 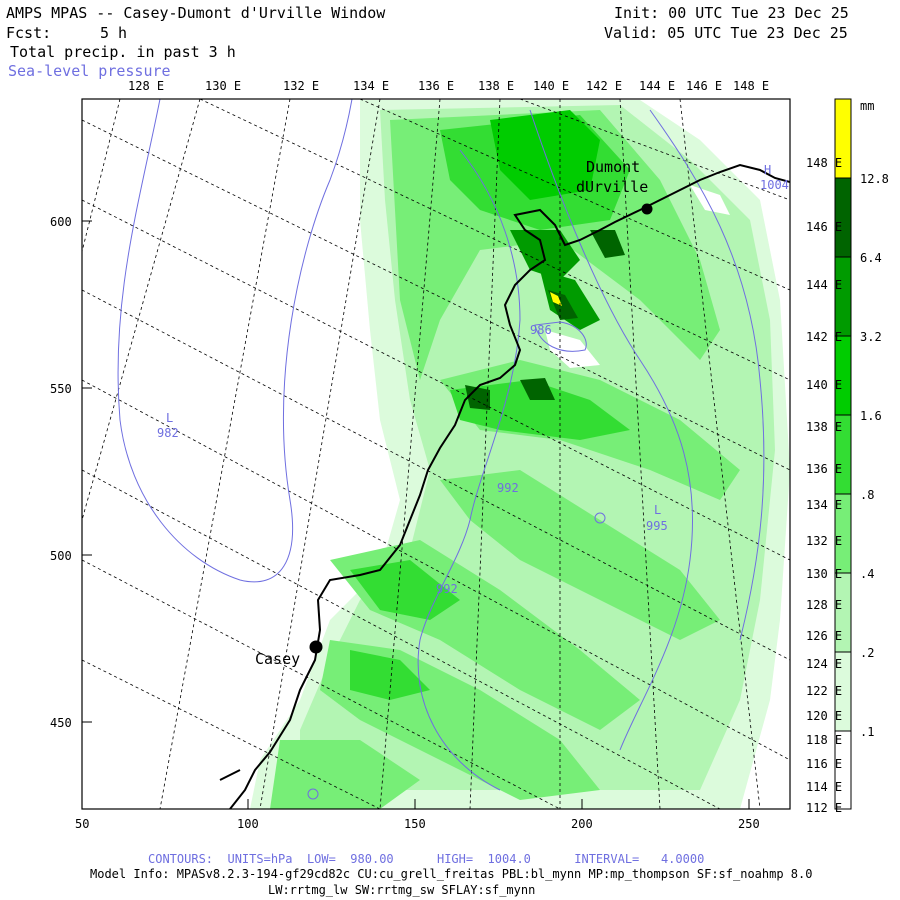 What do you see at coordinates (749, 824) in the screenshot?
I see `x-tick-label: 250` at bounding box center [749, 824].